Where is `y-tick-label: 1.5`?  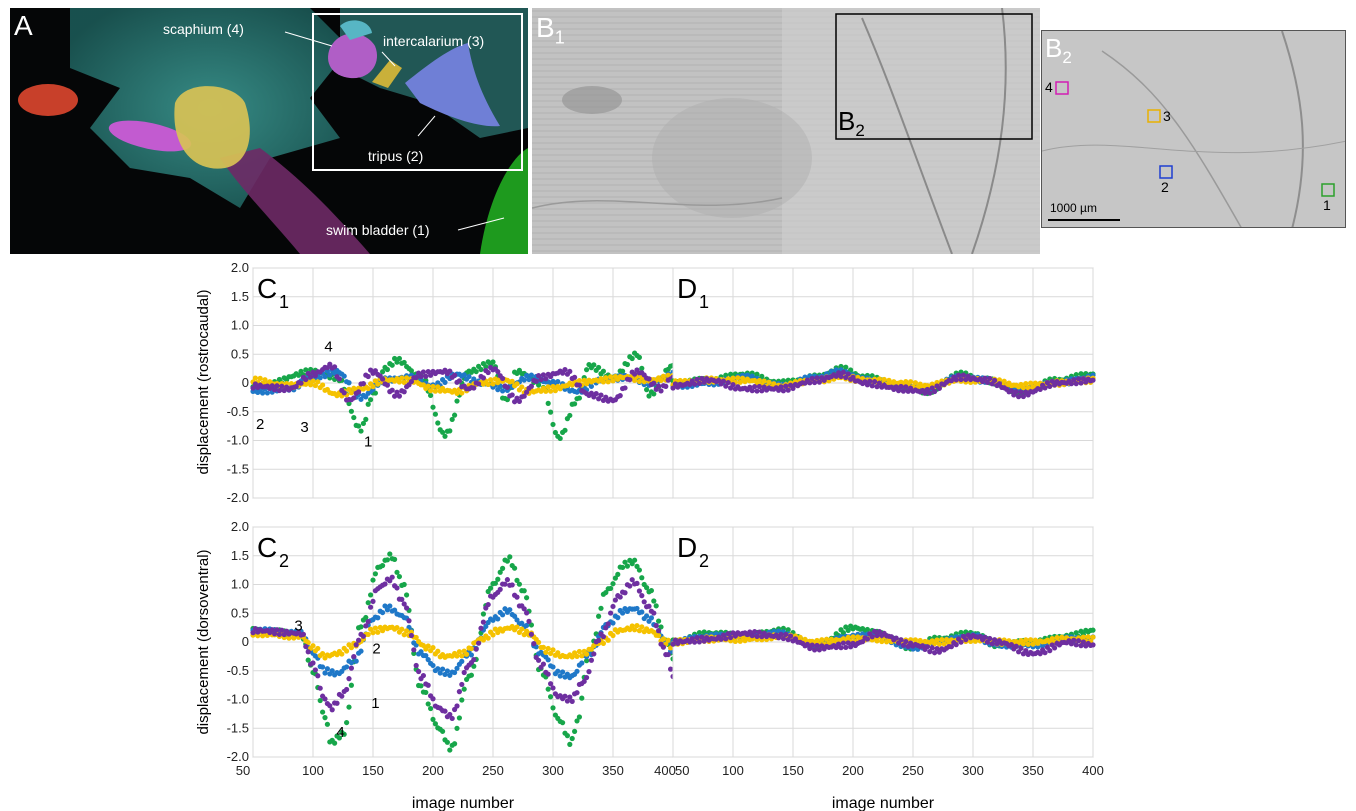
y-tick-label: 1.5 is located at coordinates (240, 296).